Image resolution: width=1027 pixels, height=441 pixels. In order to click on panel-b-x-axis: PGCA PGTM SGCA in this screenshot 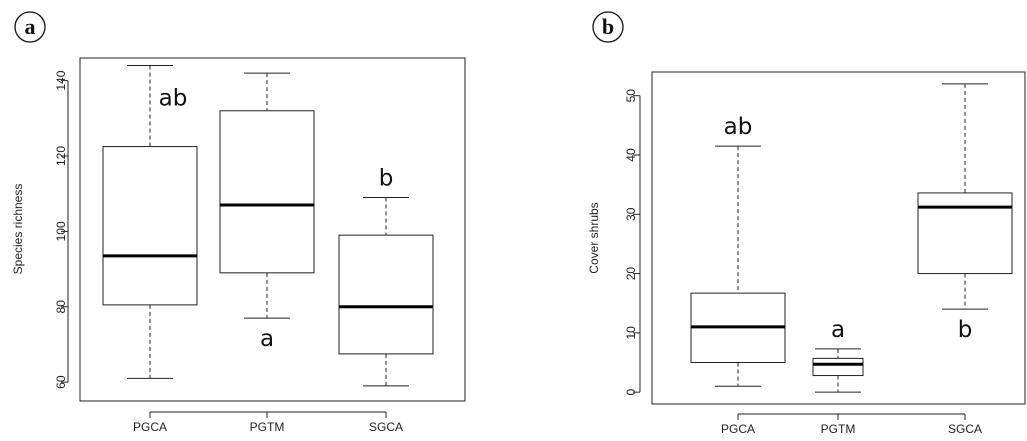, I will do `click(851, 424)`.